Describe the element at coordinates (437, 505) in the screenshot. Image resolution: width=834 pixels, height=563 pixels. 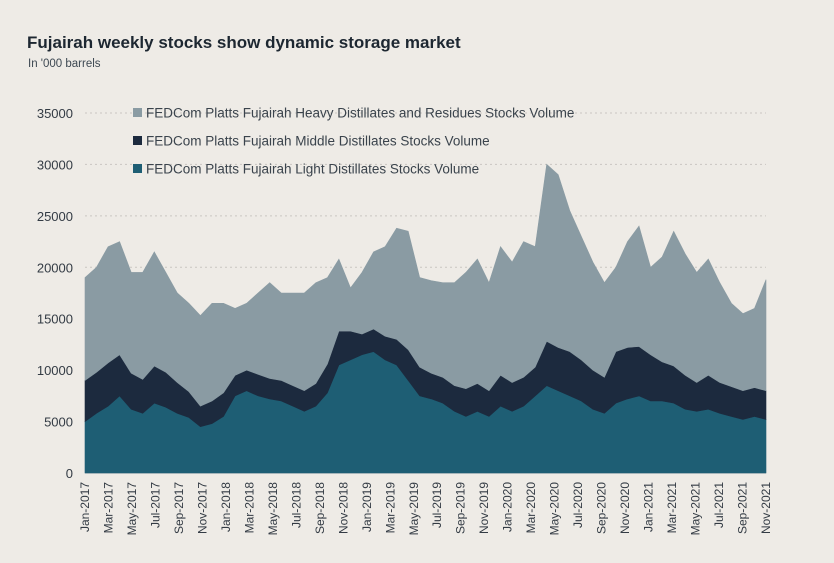
I see `x-tick-label: Jul-2019` at that location.